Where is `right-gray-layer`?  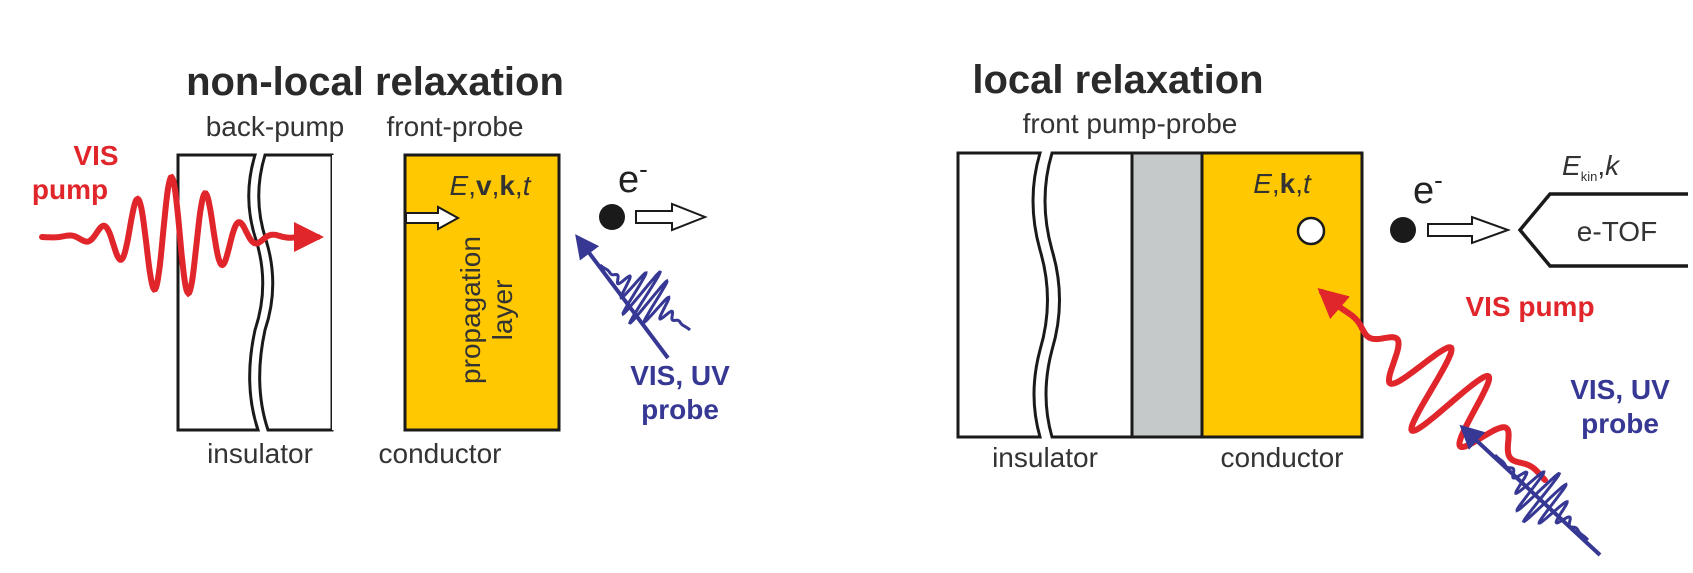
right-gray-layer is located at coordinates (1167, 295).